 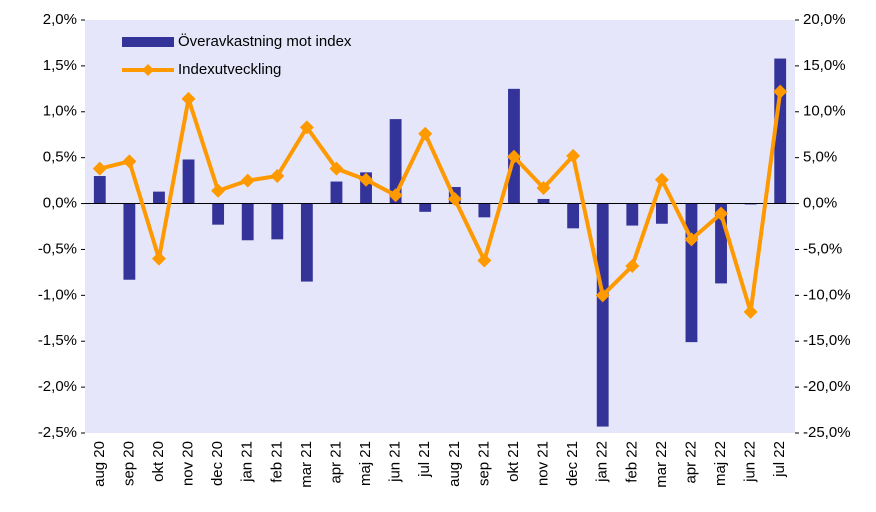 What do you see at coordinates (827, 432) in the screenshot?
I see `y2-tick-label: -25,0%` at bounding box center [827, 432].